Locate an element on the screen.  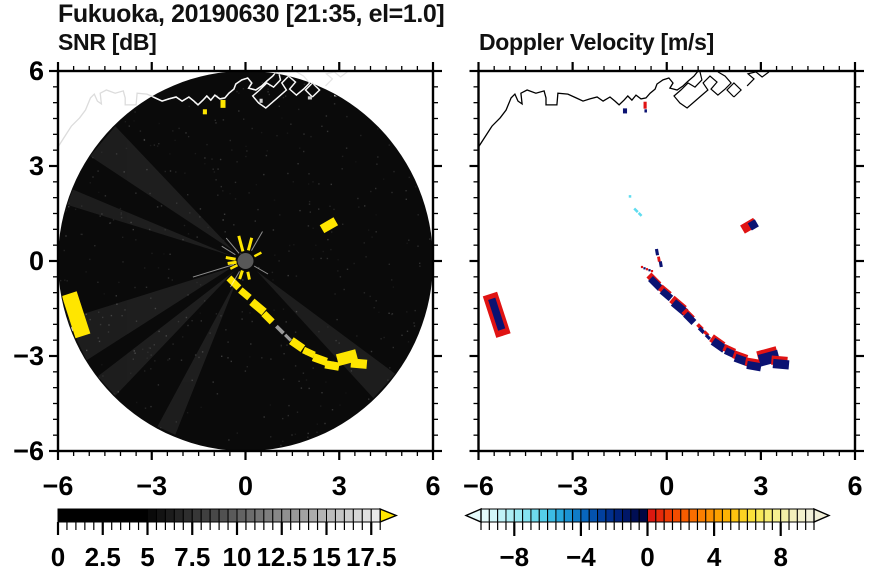
offshore-velocity-navy is located at coordinates (753, 225).